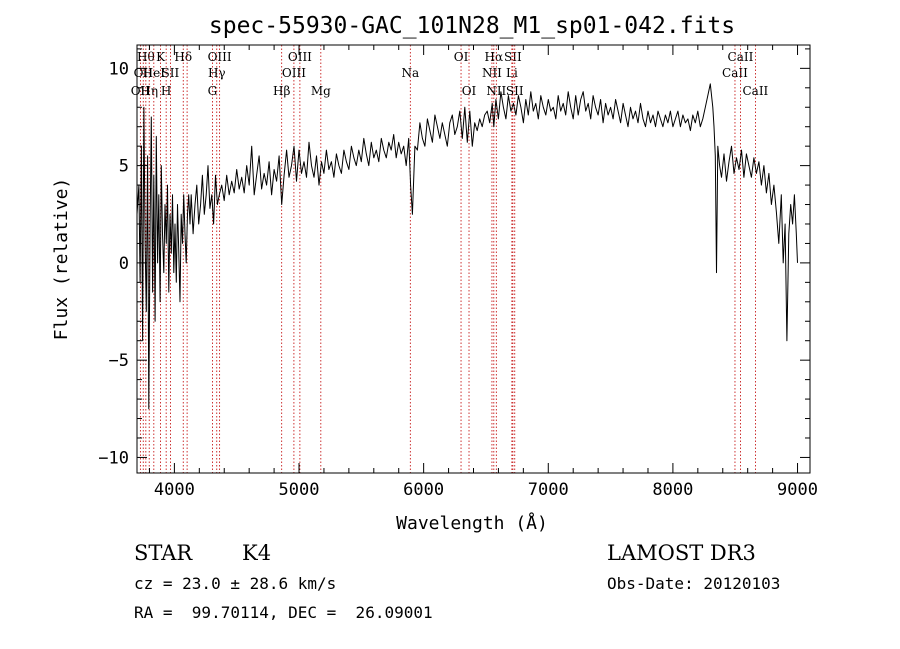 This screenshot has width=900, height=649. I want to click on line-marker-label: Hθ, so click(146, 57).